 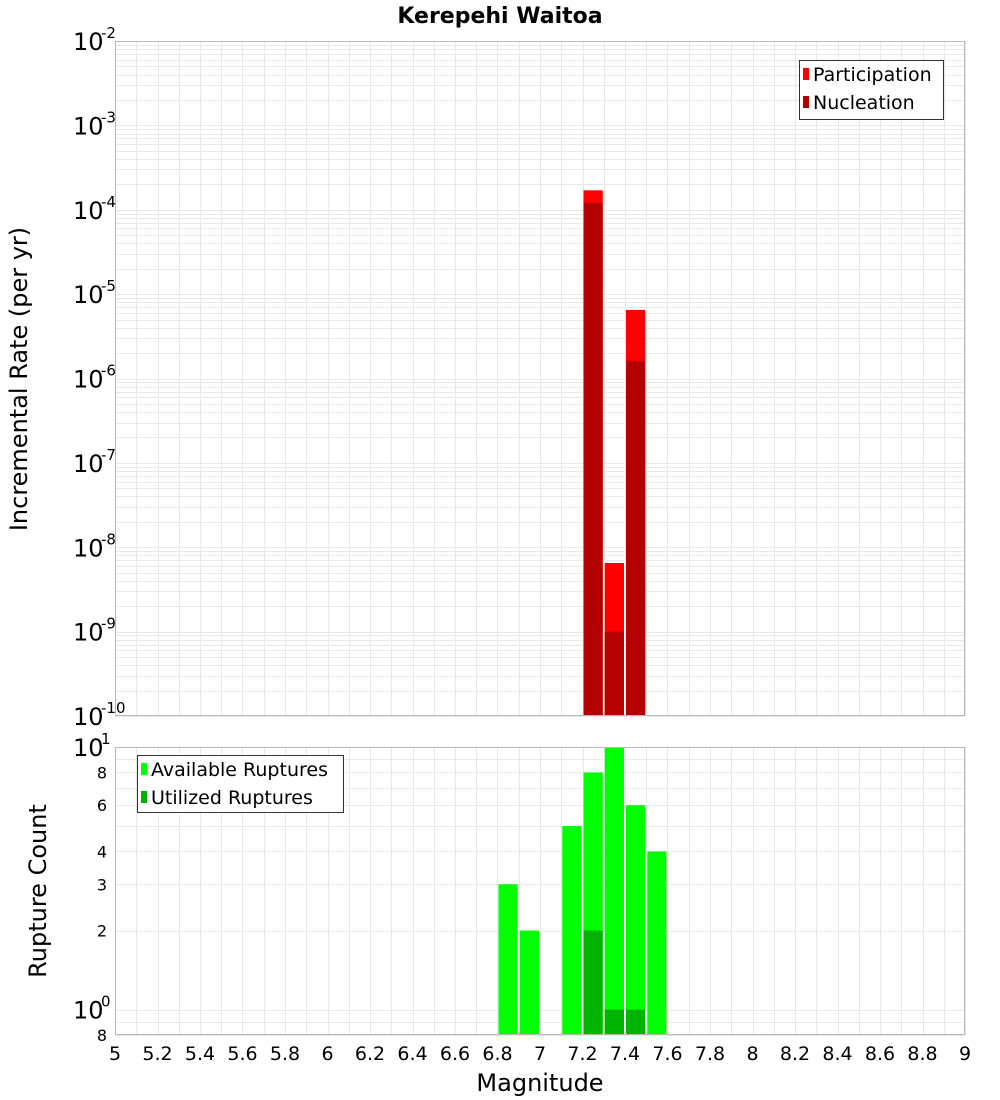 What do you see at coordinates (108, 539) in the screenshot?
I see `top-panel-y-tick-exponent: -8` at bounding box center [108, 539].